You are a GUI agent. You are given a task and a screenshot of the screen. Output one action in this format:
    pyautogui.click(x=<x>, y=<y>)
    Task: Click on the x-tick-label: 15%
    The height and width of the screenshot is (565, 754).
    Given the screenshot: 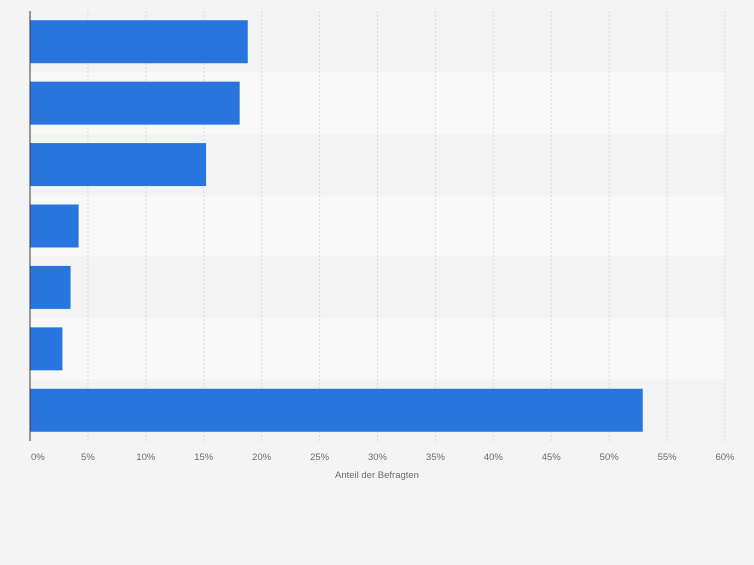 What is the action you would take?
    pyautogui.click(x=204, y=457)
    